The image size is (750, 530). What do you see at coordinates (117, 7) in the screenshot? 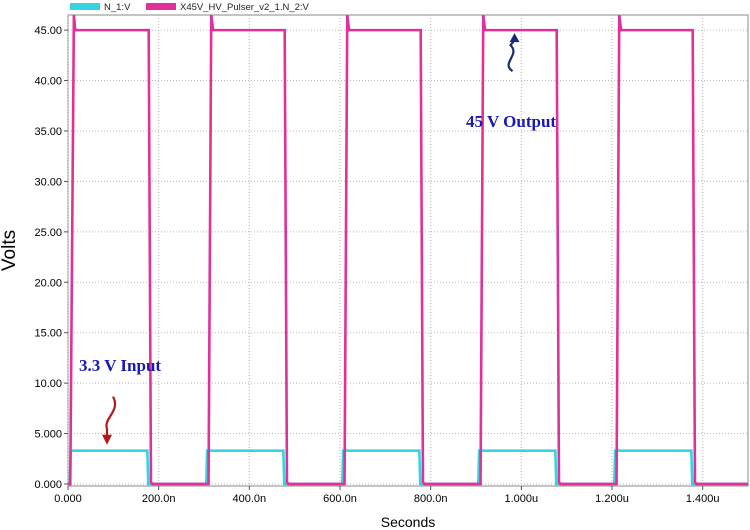
I see `legend-label-1: N_1:V` at bounding box center [117, 7].